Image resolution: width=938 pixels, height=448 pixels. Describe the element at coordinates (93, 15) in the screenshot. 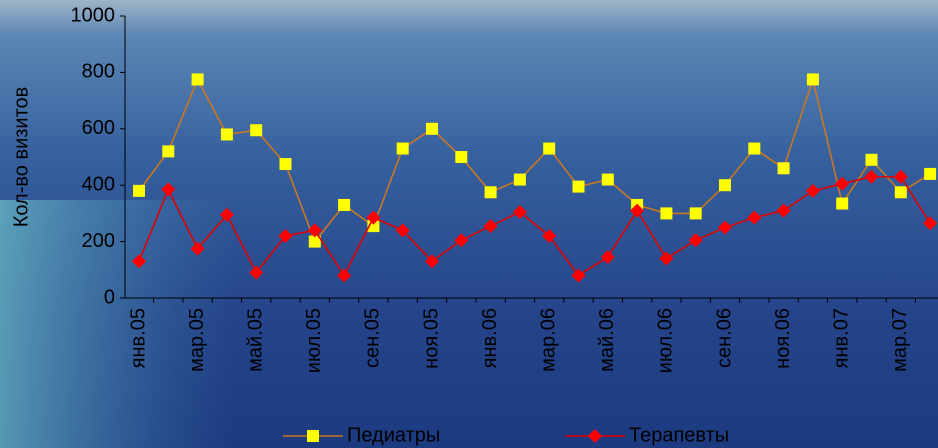

I see `y-tick-label: 1000` at that location.